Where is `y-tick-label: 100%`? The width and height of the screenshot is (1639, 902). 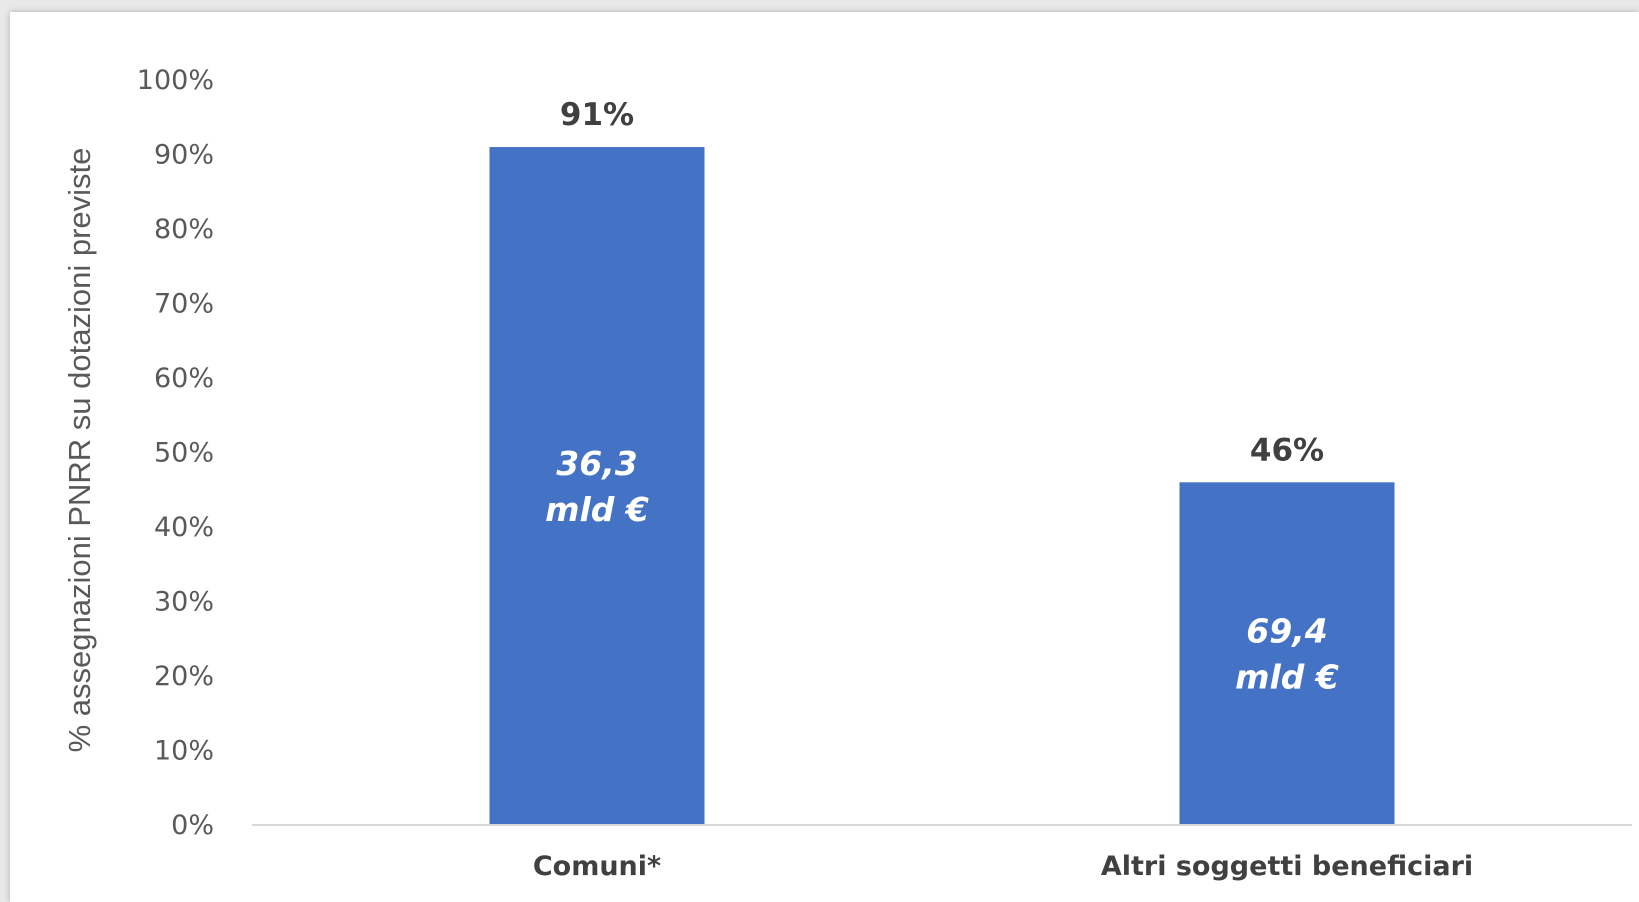
y-tick-label: 100% is located at coordinates (175, 80).